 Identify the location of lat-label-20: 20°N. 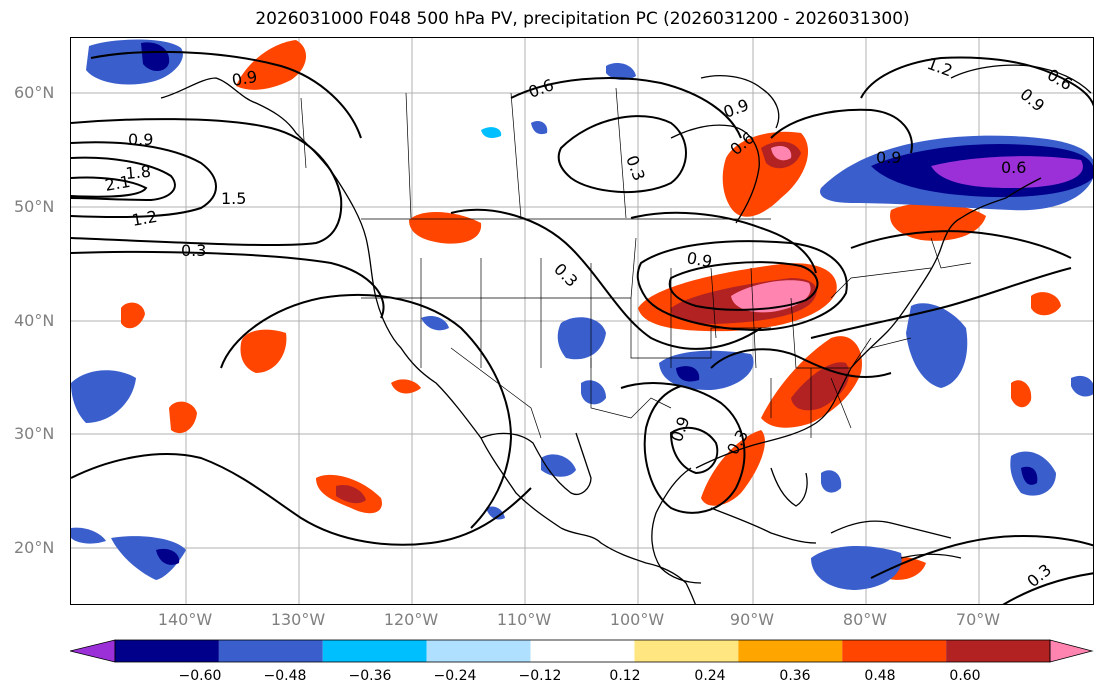
(34, 547).